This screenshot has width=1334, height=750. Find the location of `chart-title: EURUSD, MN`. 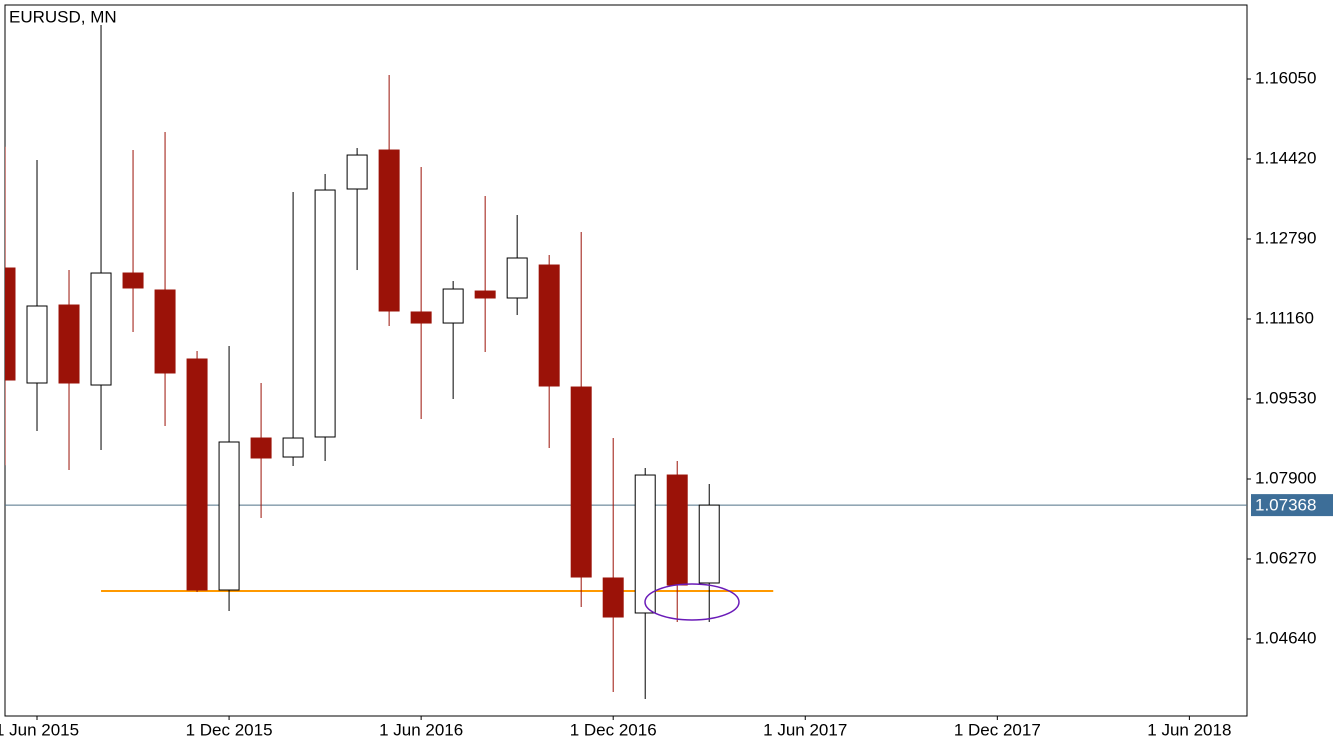

chart-title: EURUSD, MN is located at coordinates (63, 16).